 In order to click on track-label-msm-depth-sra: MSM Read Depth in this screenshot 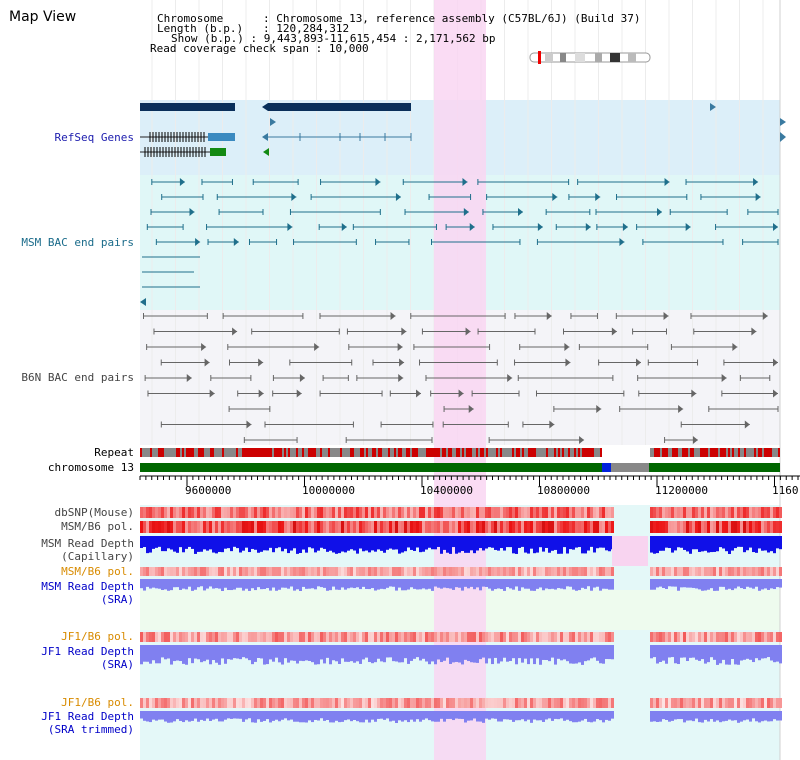, I will do `click(87, 586)`.